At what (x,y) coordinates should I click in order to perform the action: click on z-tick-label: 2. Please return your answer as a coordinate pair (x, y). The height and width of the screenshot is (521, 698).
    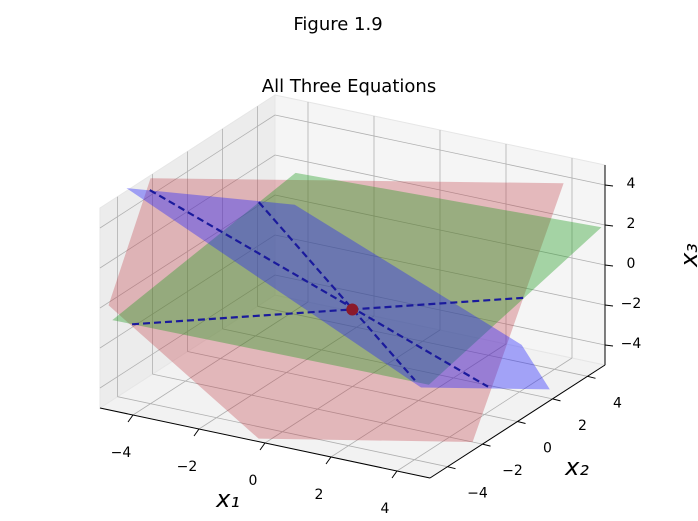
    Looking at the image, I should click on (631, 224).